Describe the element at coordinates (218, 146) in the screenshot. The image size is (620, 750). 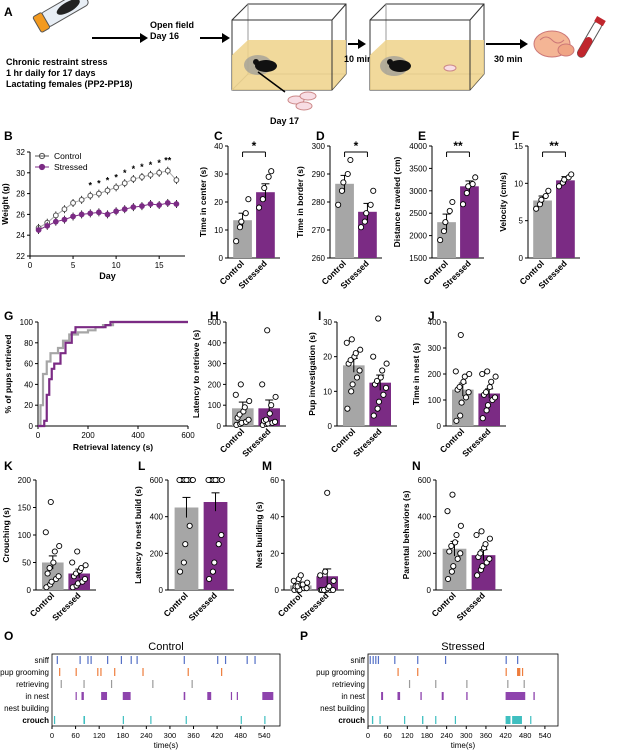
I see `y-tick-label: 40` at that location.